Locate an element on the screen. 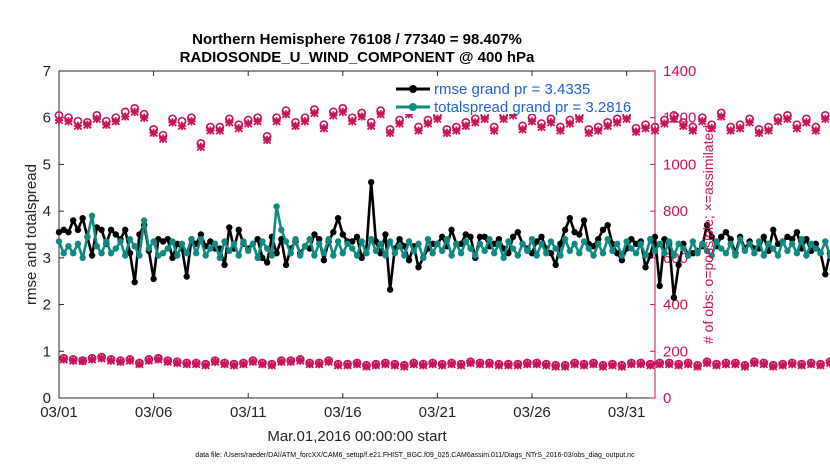 The width and height of the screenshot is (830, 470). y2-tick-label: 1000 is located at coordinates (679, 164).